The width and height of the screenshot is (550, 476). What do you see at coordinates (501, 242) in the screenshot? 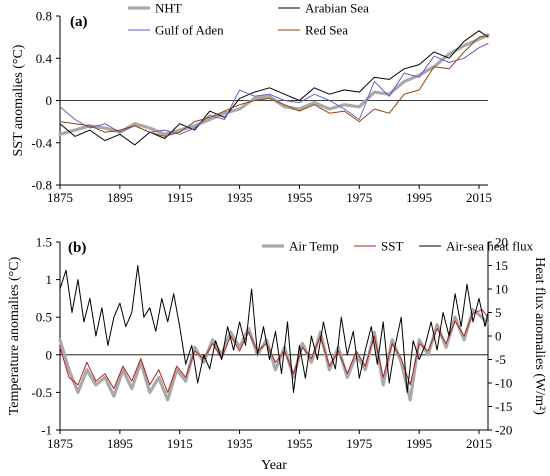
I see `y-tick-label-right: 20` at bounding box center [501, 242].